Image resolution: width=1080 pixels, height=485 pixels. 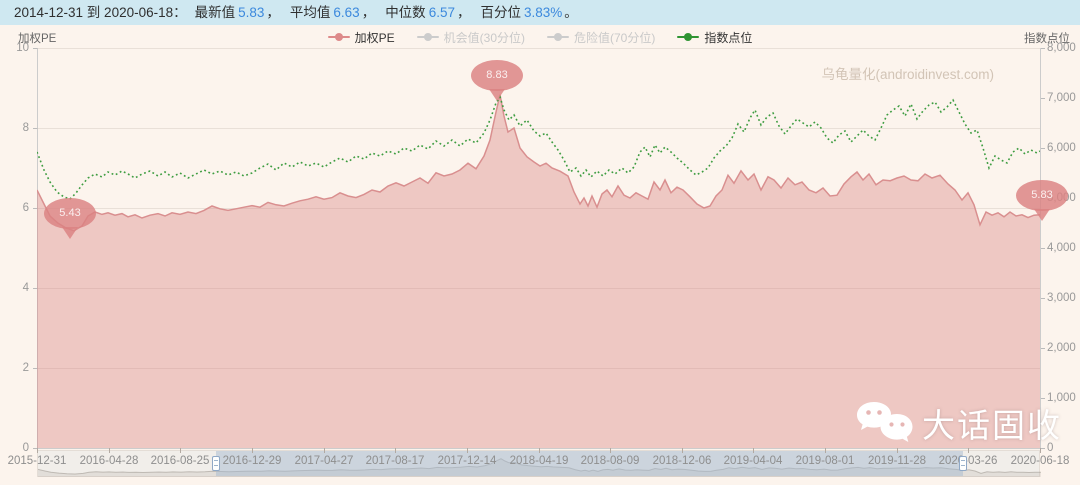 What do you see at coordinates (885, 422) in the screenshot?
I see `wechat-icon` at bounding box center [885, 422].